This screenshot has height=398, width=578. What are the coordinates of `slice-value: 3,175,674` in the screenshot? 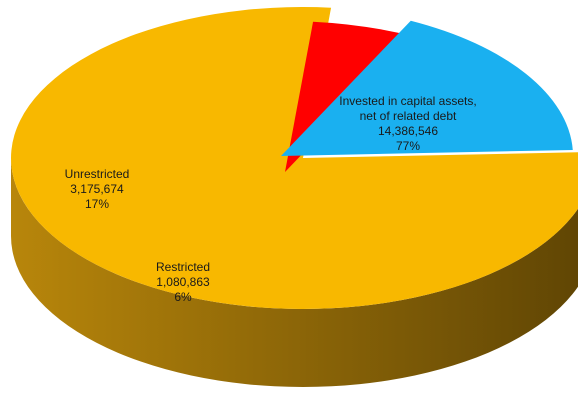 It's located at (97, 189).